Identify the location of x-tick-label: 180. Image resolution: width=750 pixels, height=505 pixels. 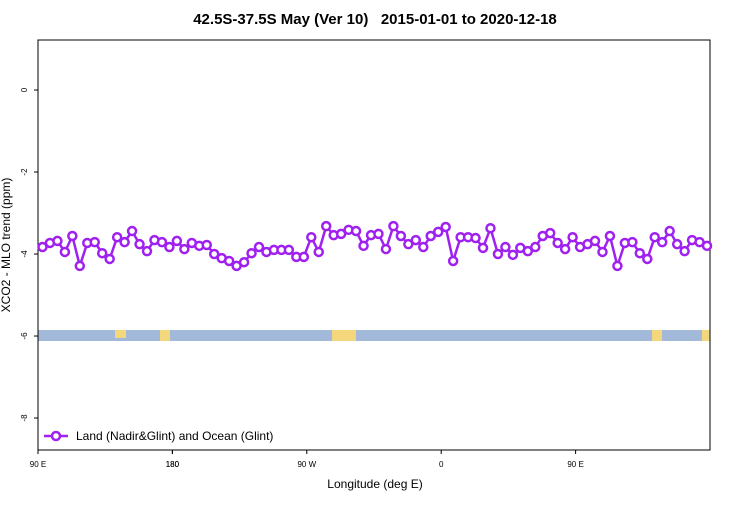
(173, 464).